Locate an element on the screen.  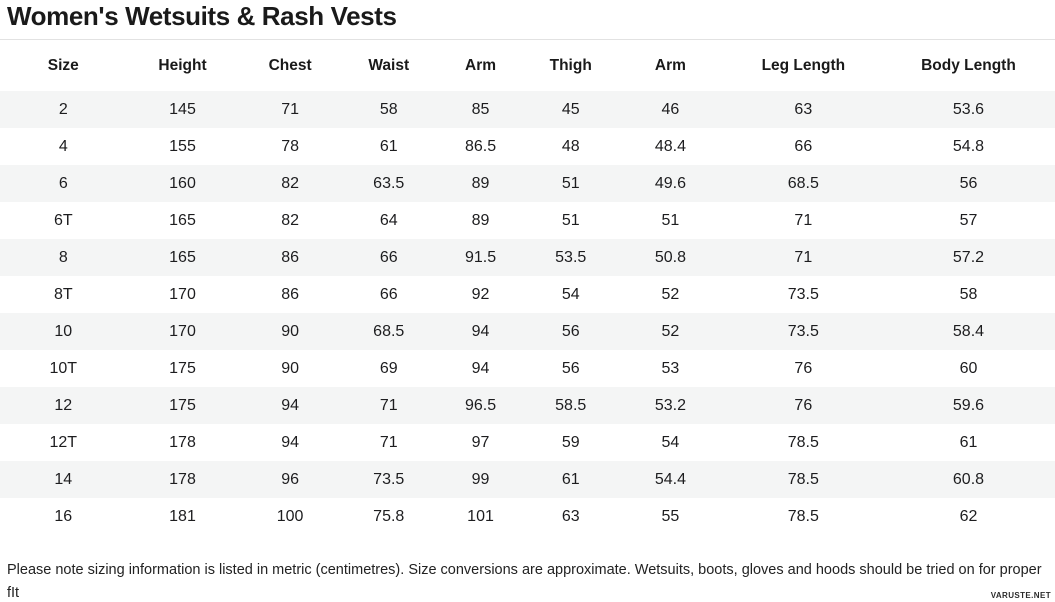
column-header: Body Length is located at coordinates (968, 65).